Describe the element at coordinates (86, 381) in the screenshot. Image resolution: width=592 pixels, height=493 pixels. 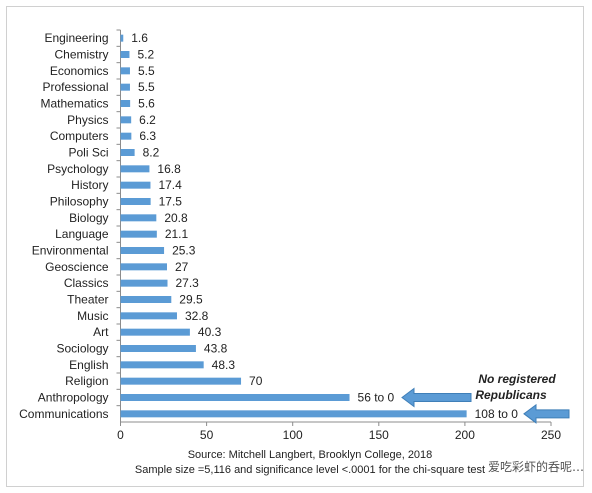
I see `category-label: Religion` at that location.